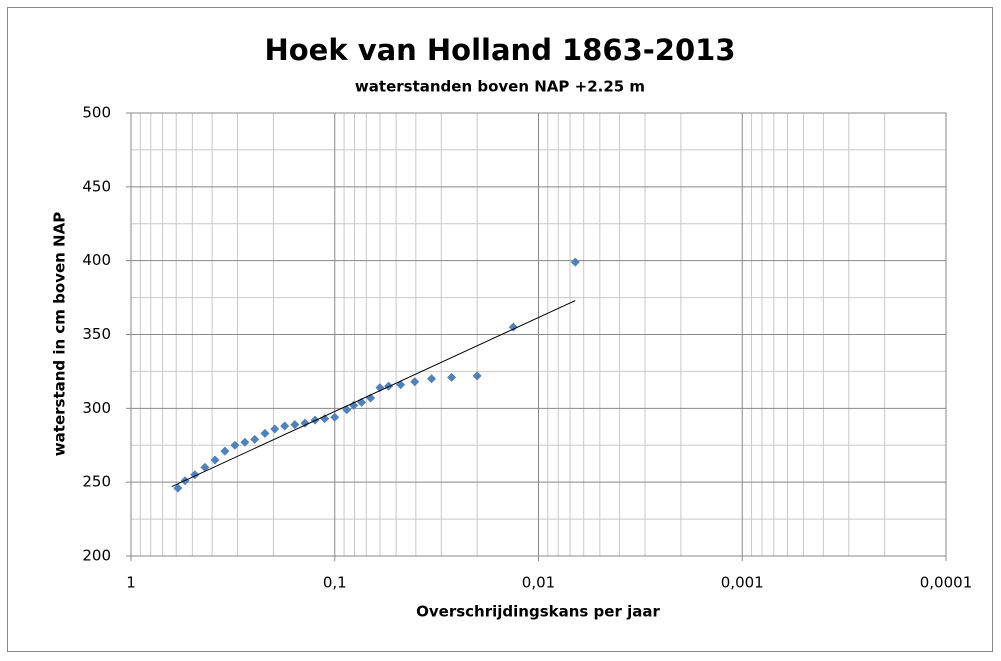  Describe the element at coordinates (742, 583) in the screenshot. I see `x-tick-label: 0,001` at that location.